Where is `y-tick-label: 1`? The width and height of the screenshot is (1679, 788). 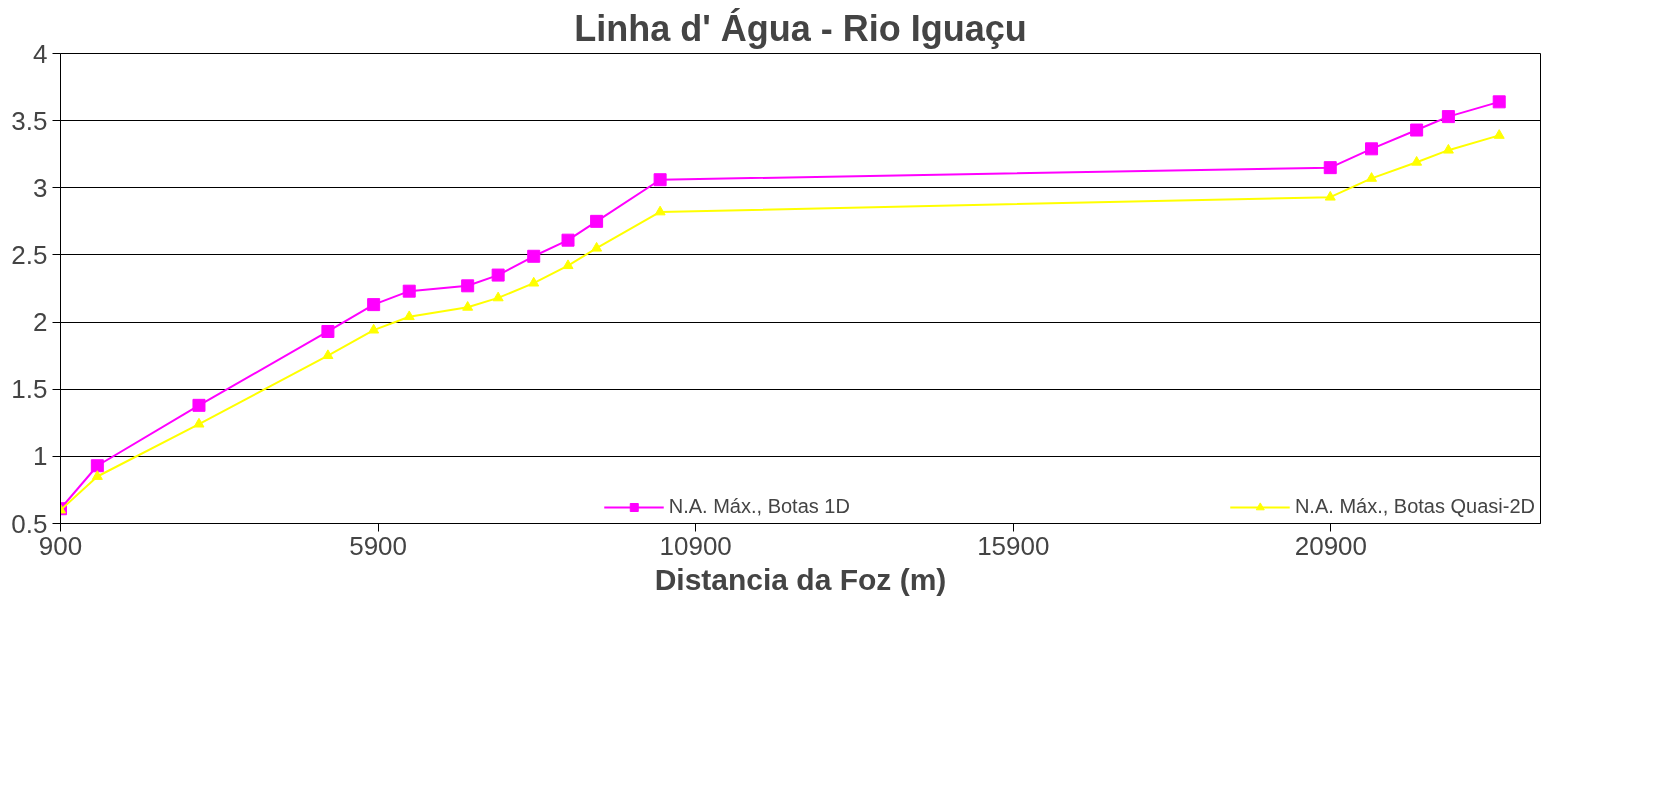
y-tick-label: 1 is located at coordinates (40, 456).